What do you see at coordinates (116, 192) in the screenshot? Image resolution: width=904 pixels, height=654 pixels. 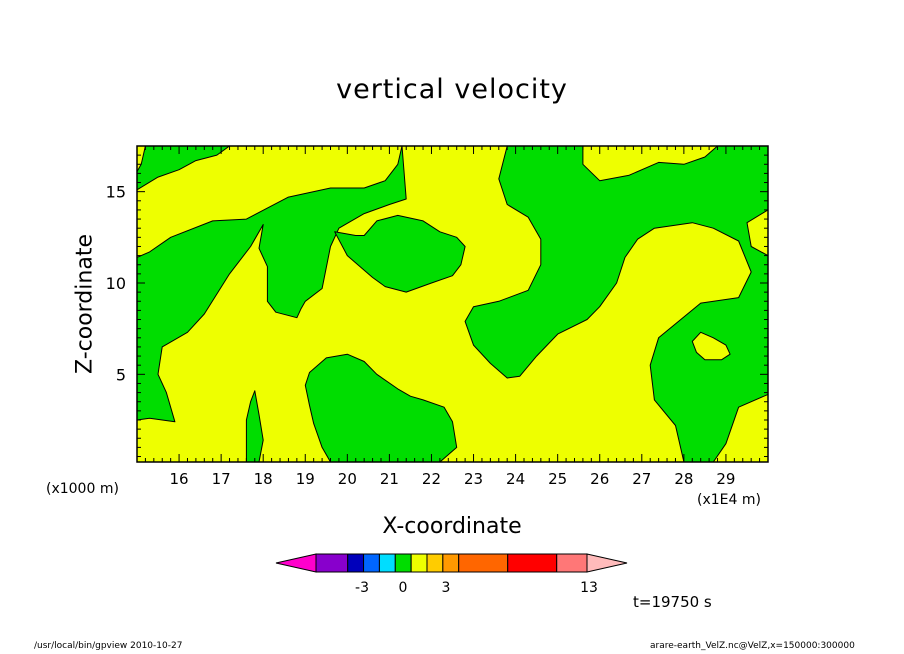 I see `y-tick-label: 15` at bounding box center [116, 192].